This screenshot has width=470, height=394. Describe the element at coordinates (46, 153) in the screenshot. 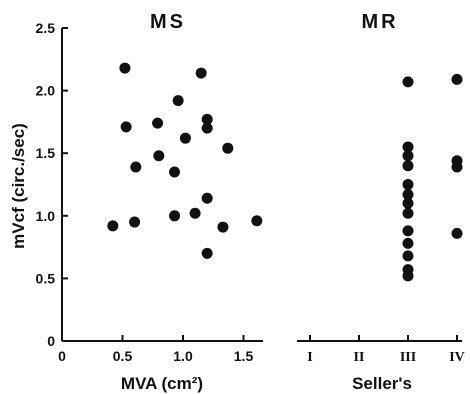

I see `y-tick-label: 1.5` at that location.